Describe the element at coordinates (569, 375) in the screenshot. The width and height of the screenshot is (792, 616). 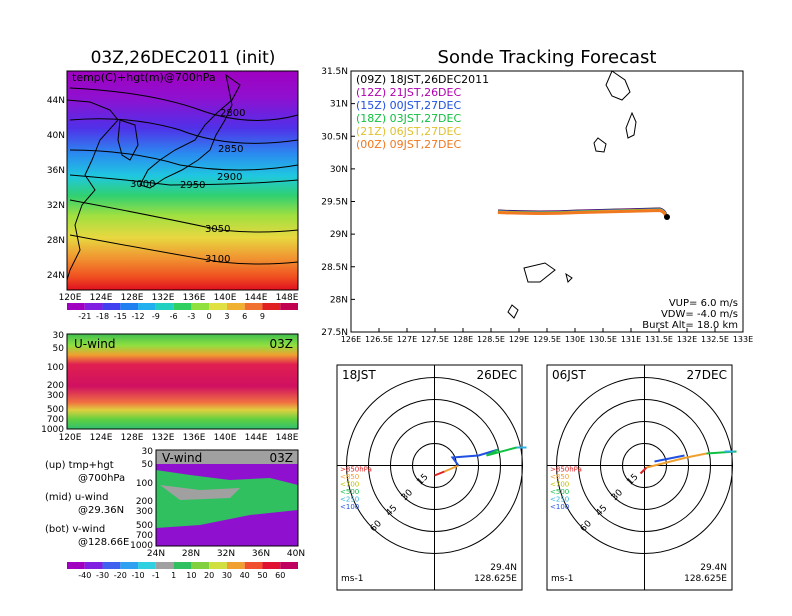
I see `hodo-time: 06JST` at that location.